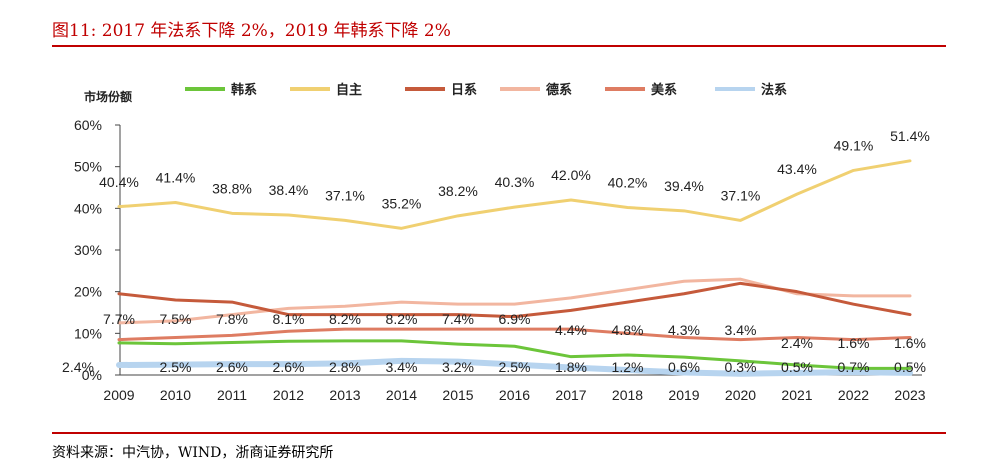 The image size is (982, 474). I want to click on data-label: 0.6%, so click(684, 367).